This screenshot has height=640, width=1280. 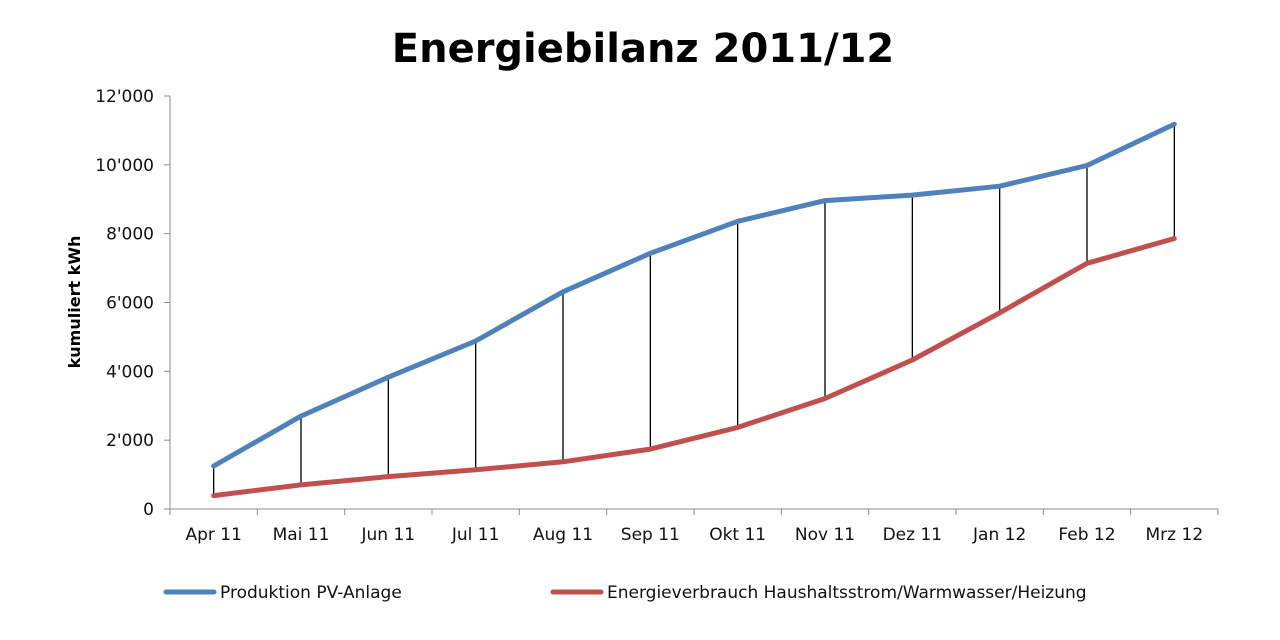 I want to click on x-tick-label: Nov 11, so click(x=825, y=535).